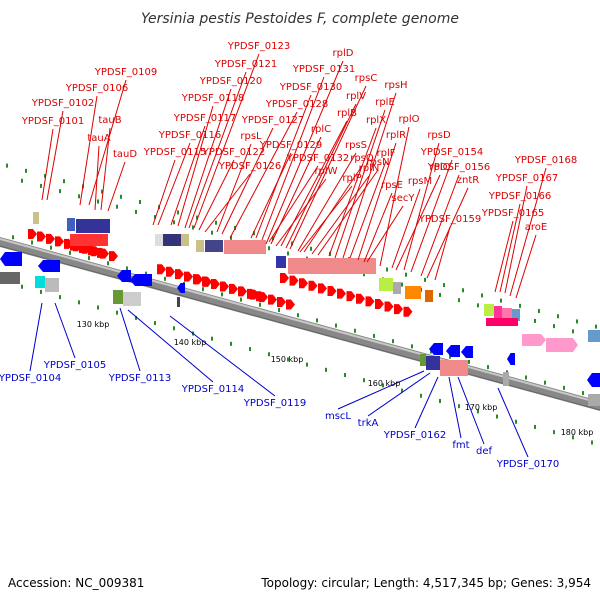  Describe the element at coordinates (577, 432) in the screenshot. I see `scale-label: 180 kbp` at that location.